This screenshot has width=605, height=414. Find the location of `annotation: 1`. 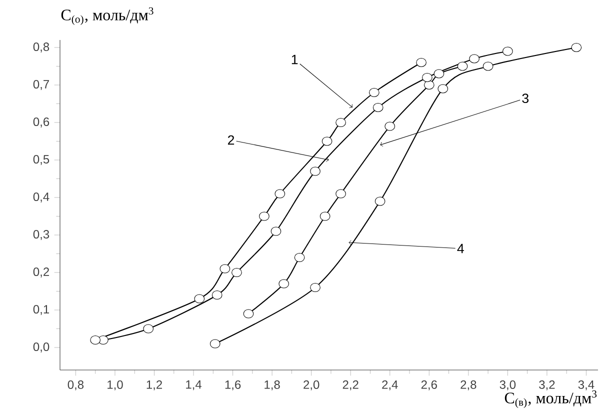

annotation: 1 is located at coordinates (295, 59).